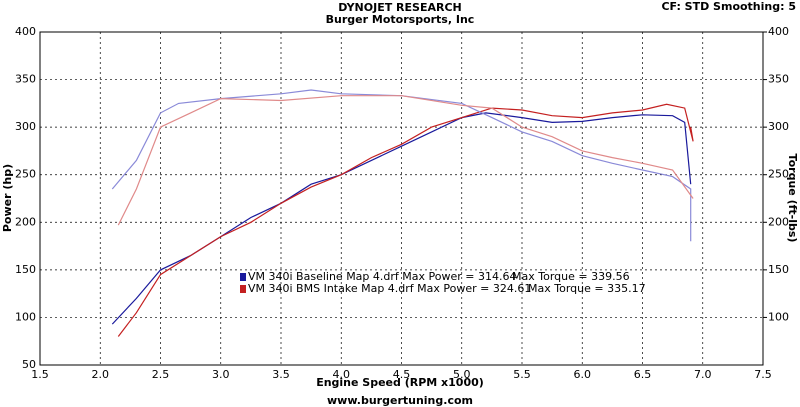 Image resolution: width=800 pixels, height=407 pixels. What do you see at coordinates (25, 221) in the screenshot?
I see `y-tick-label: 200` at bounding box center [25, 221].